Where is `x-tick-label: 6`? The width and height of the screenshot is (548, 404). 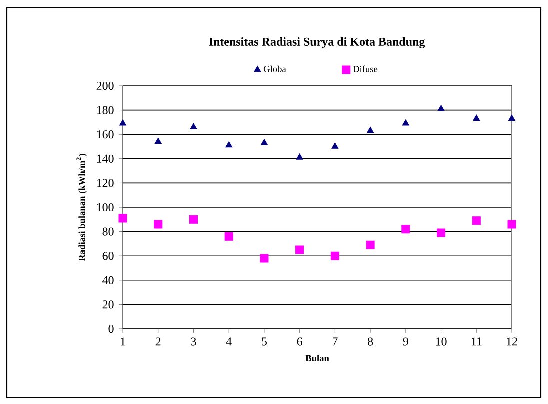
x-tick-label: 6 is located at coordinates (299, 342).